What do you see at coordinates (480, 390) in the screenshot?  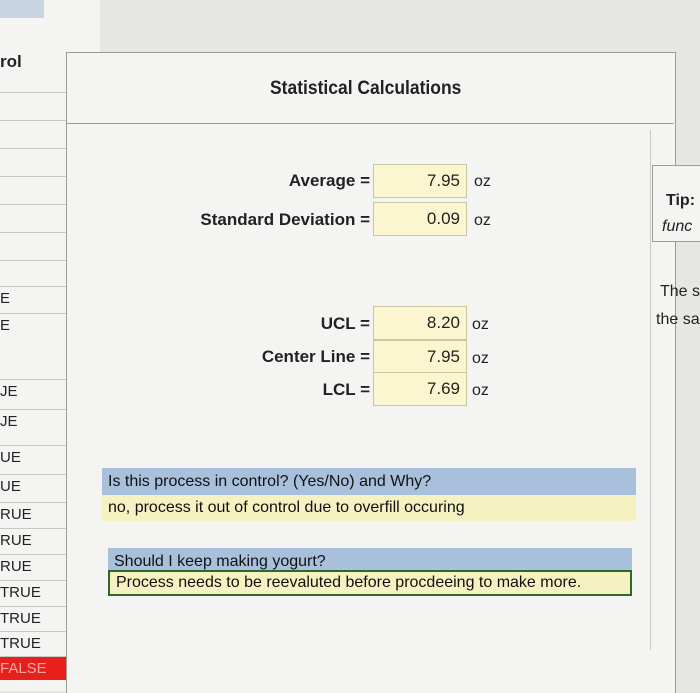 I see `lcl-unit: oz` at bounding box center [480, 390].